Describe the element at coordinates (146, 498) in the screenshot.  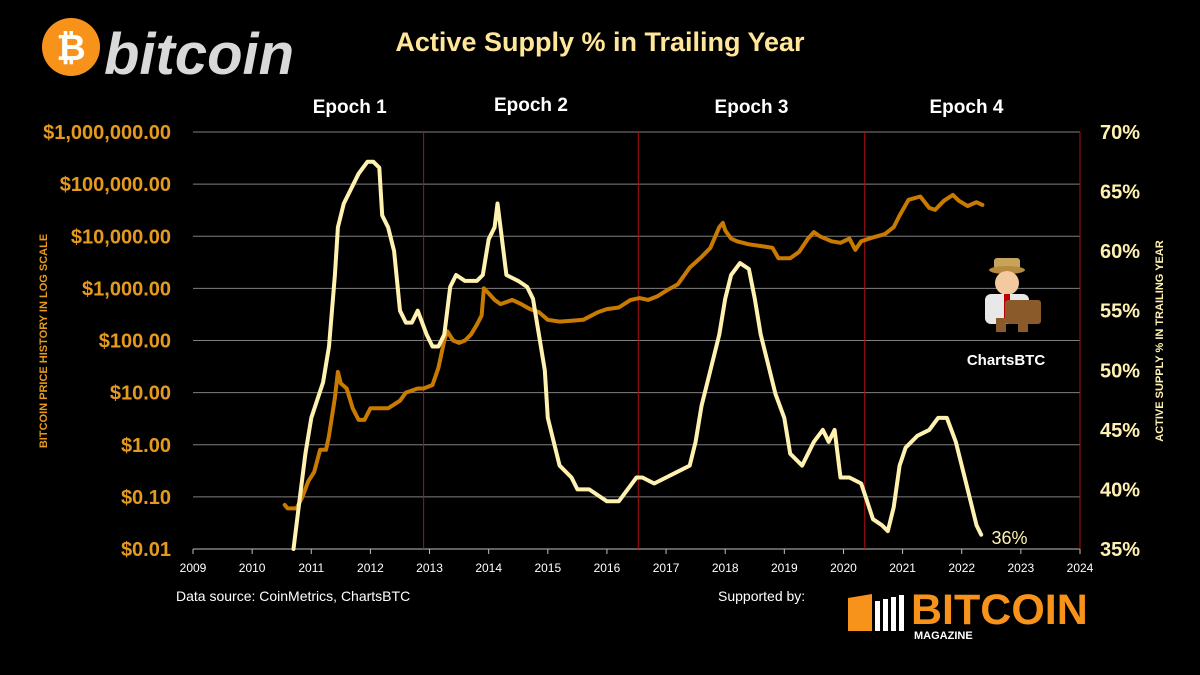
I see `left-tick-label-1: $0.10` at that location.